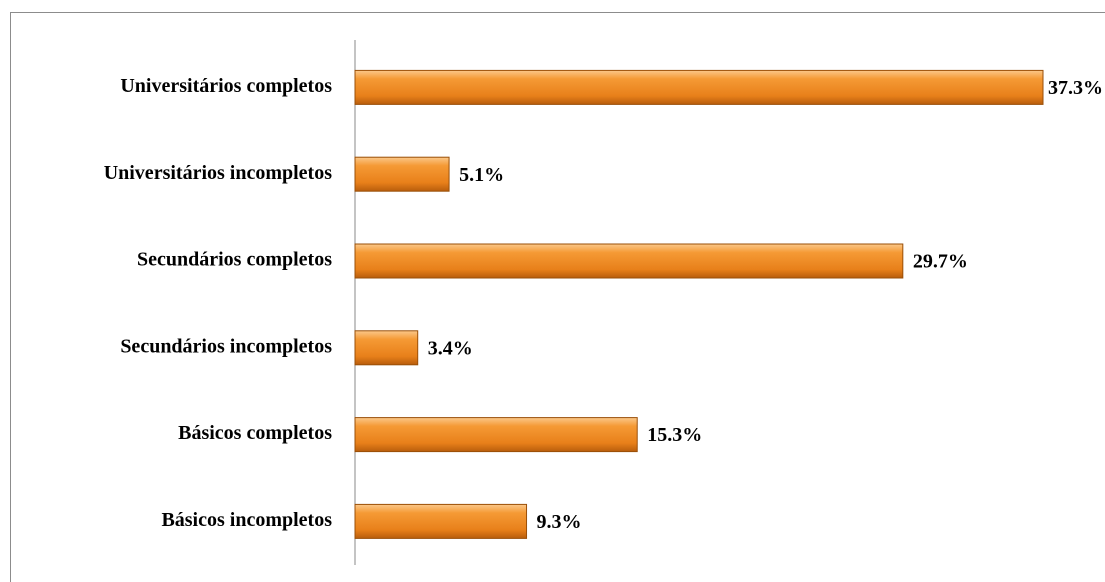  I want to click on category-label: Universitários completos, so click(226, 86).